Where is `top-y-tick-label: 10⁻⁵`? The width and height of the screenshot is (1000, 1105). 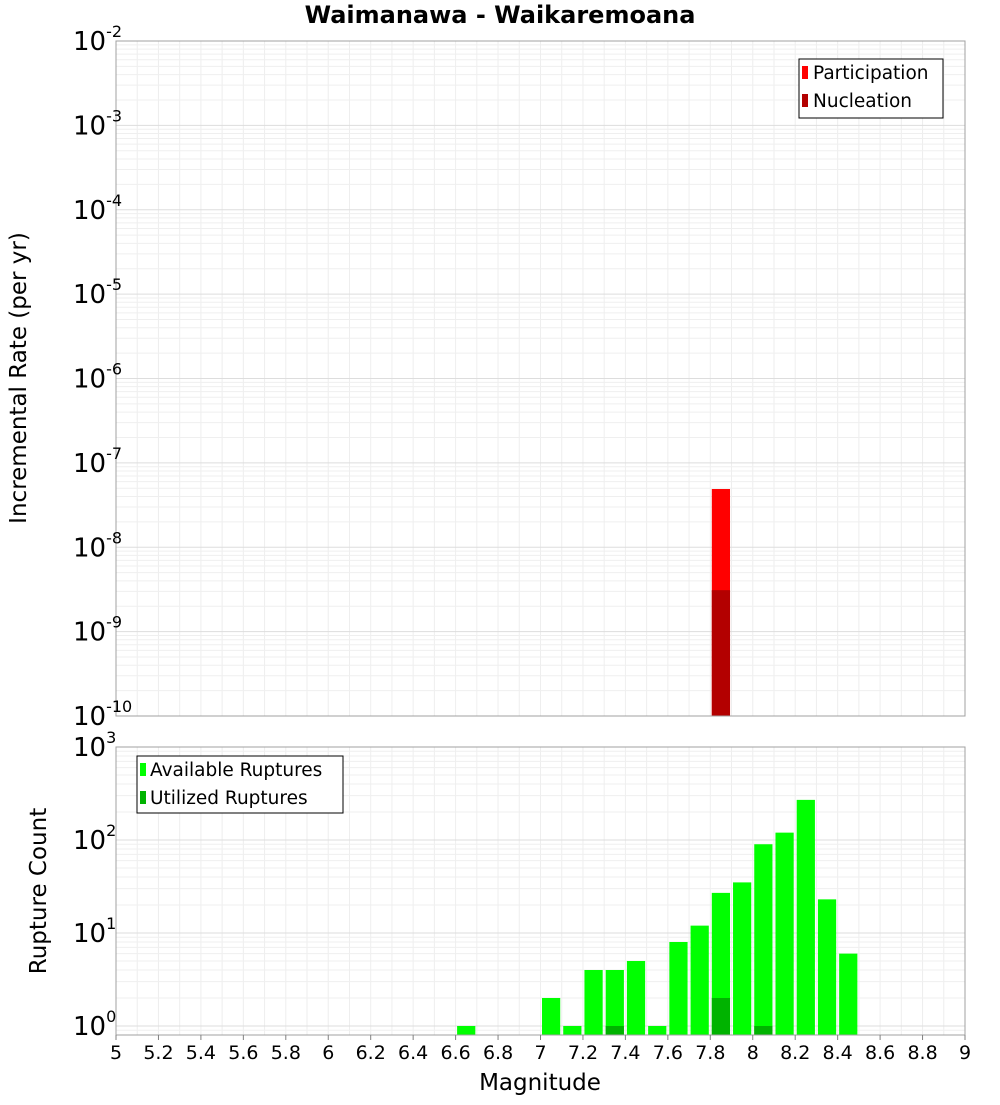
top-y-tick-label: 10⁻⁵ is located at coordinates (97, 292).